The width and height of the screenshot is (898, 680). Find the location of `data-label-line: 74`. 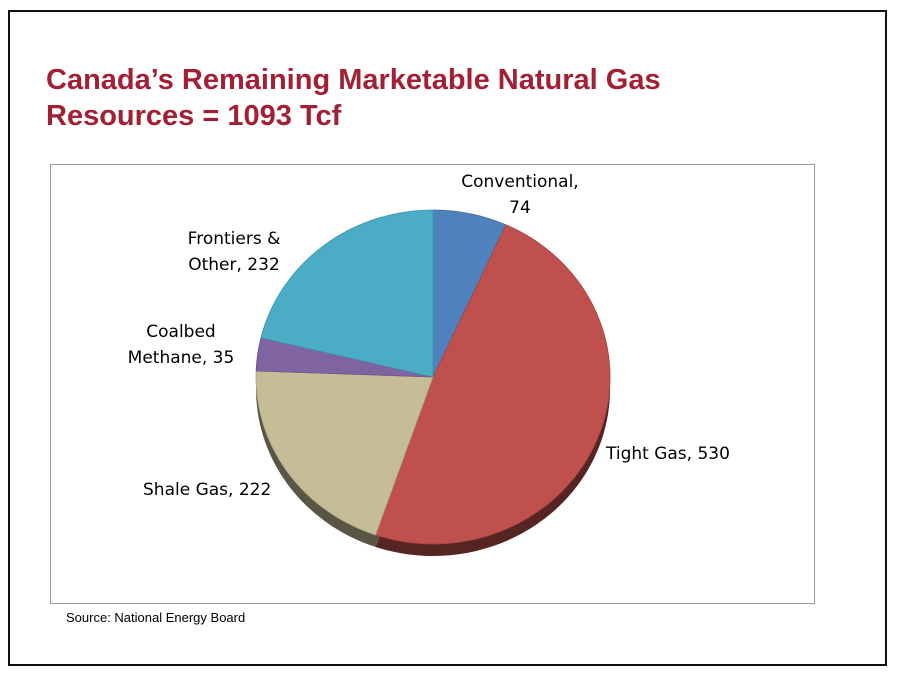

data-label-line: 74 is located at coordinates (520, 208).